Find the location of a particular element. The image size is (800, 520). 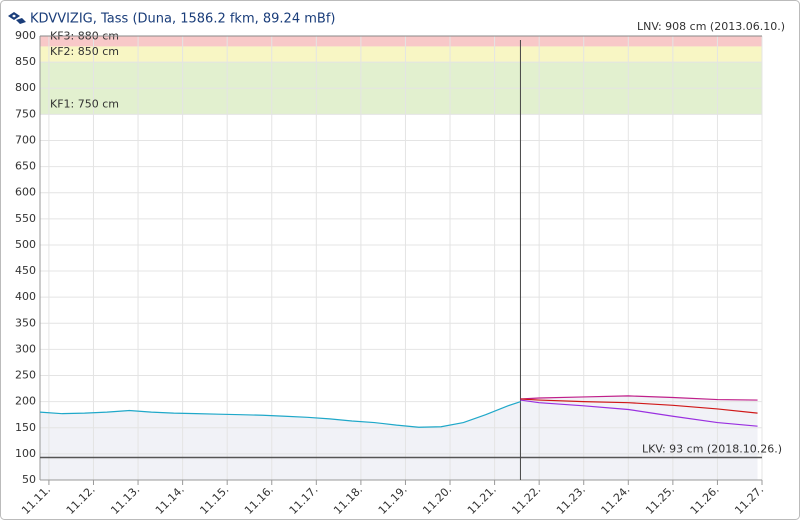

band-label: KF2: 850 cm is located at coordinates (84, 51).